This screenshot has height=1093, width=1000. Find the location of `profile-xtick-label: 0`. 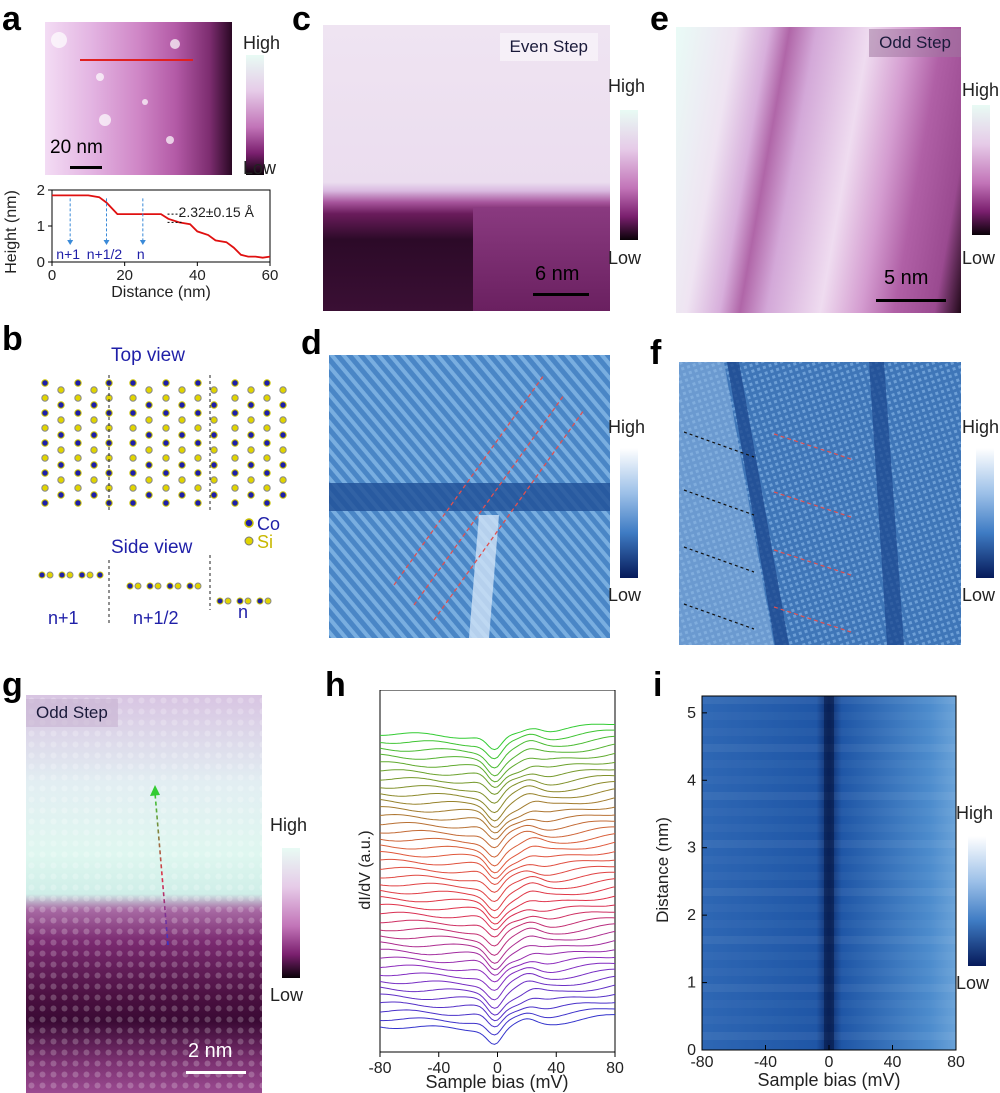

profile-xtick-label: 0 is located at coordinates (52, 275).